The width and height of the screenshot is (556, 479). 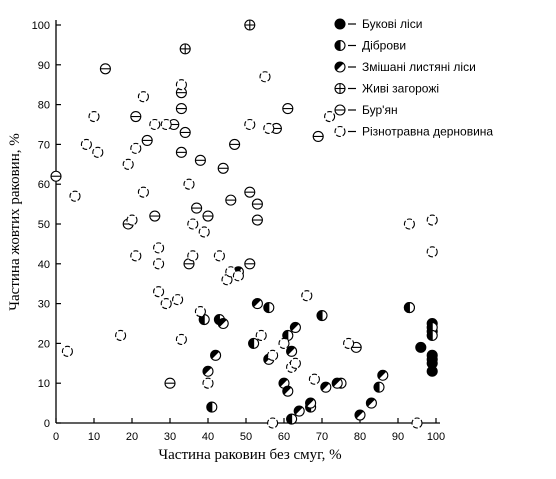 I want to click on y-tick-label: 100, so click(x=41, y=26).